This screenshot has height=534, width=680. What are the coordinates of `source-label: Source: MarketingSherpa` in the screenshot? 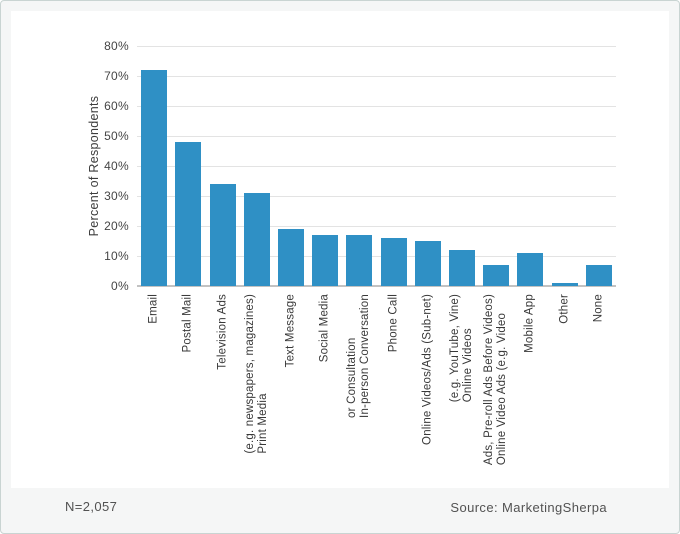 It's located at (528, 507).